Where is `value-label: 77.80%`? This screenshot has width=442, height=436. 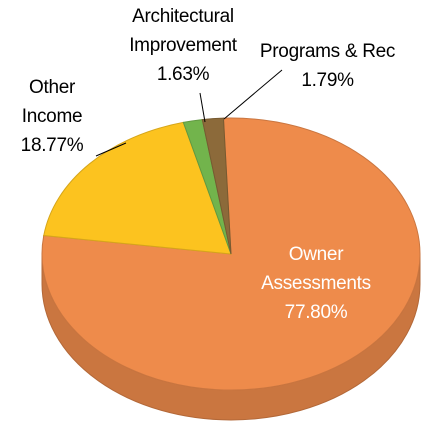
value-label: 77.80% is located at coordinates (316, 312).